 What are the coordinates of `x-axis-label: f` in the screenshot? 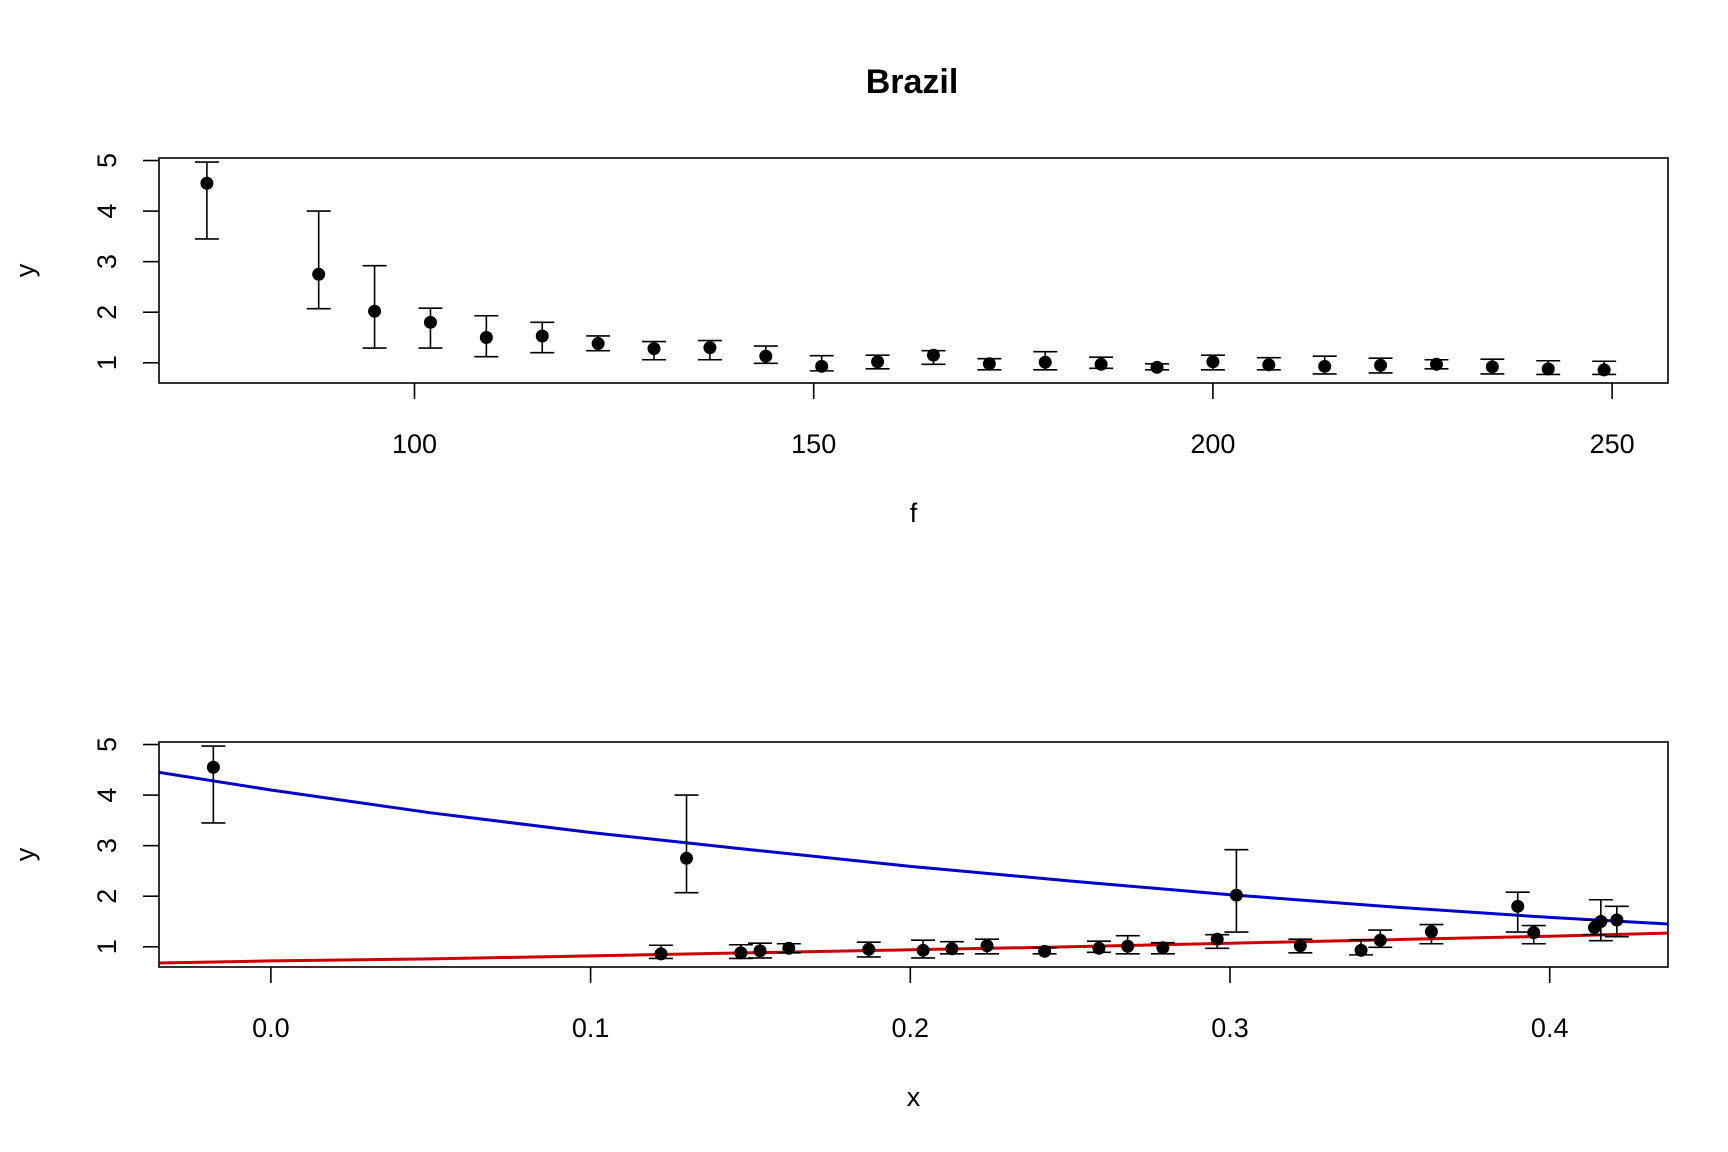 It's located at (914, 513).